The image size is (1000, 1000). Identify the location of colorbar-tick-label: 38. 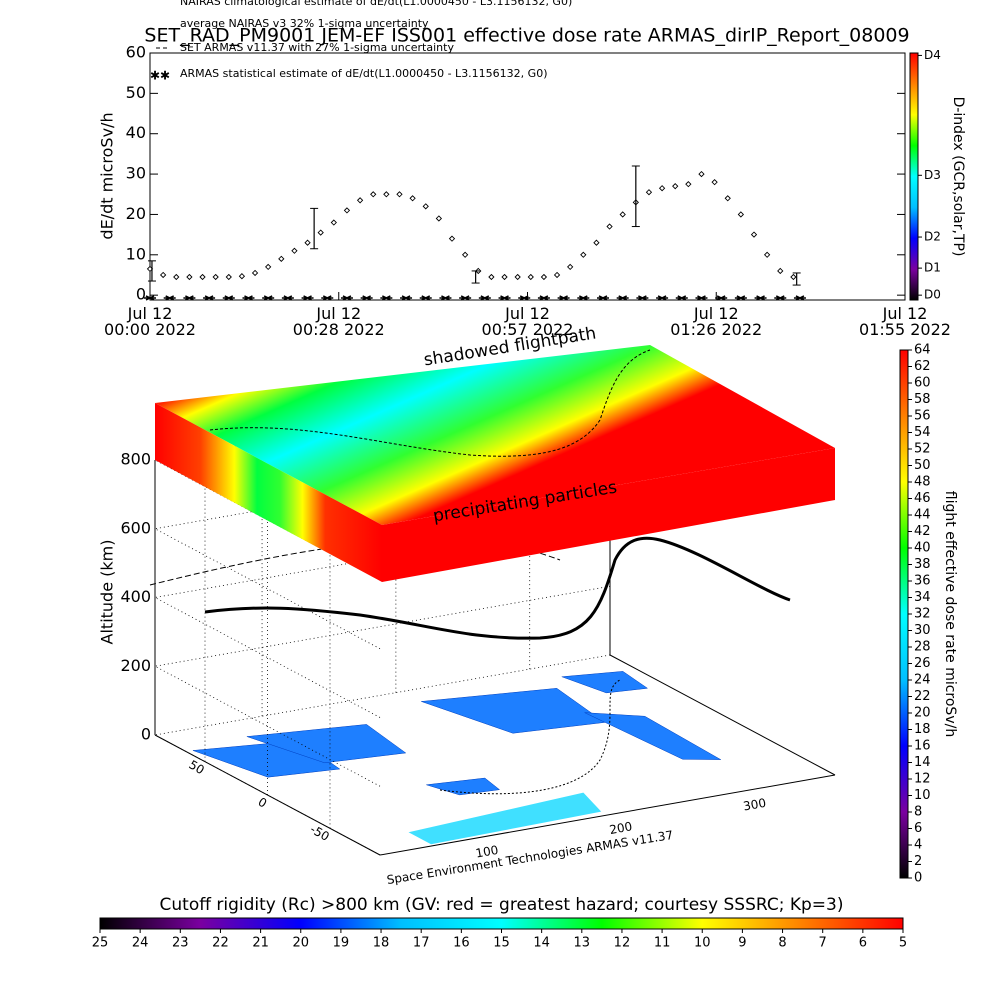
(922, 564).